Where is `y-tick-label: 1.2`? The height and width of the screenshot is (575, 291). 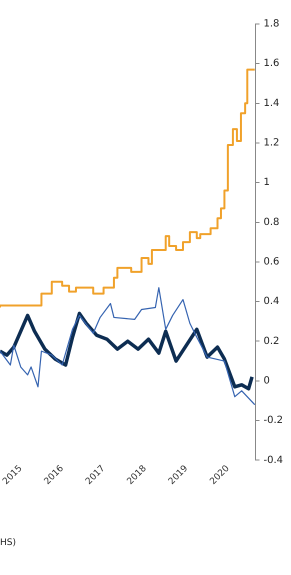
y-tick-label: 1.2 is located at coordinates (271, 143).